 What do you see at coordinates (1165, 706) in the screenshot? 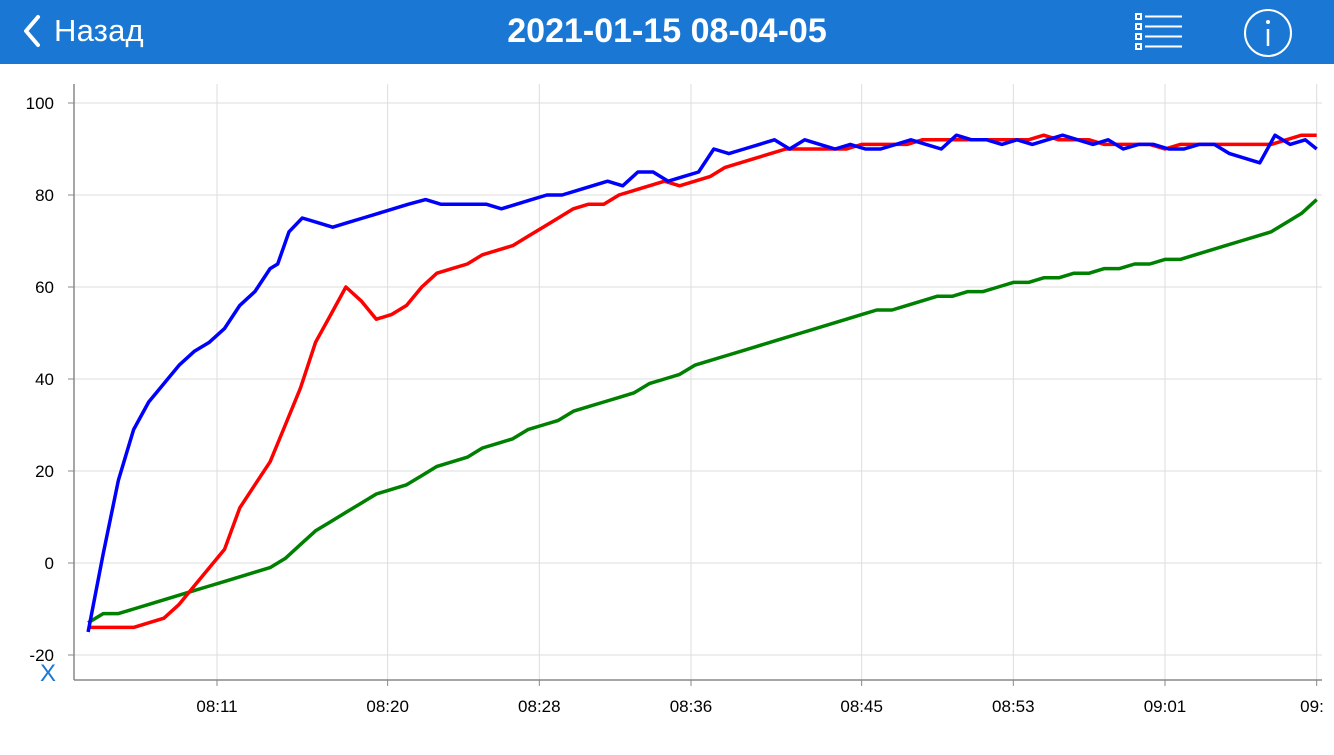
I see `x-tick-label: 09:01` at bounding box center [1165, 706].